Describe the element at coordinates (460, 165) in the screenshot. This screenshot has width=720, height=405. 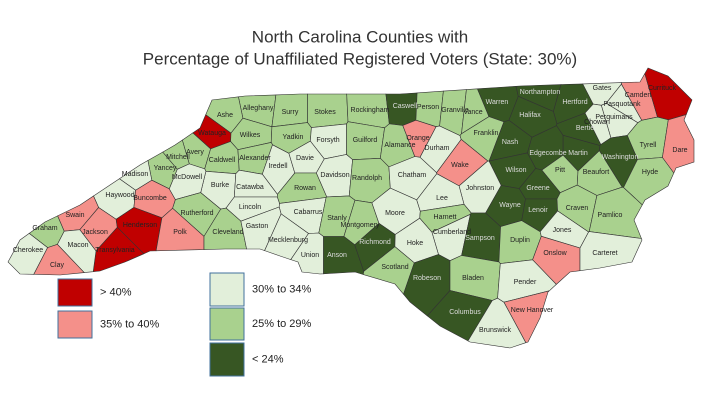
I see `county-label: Wake` at that location.